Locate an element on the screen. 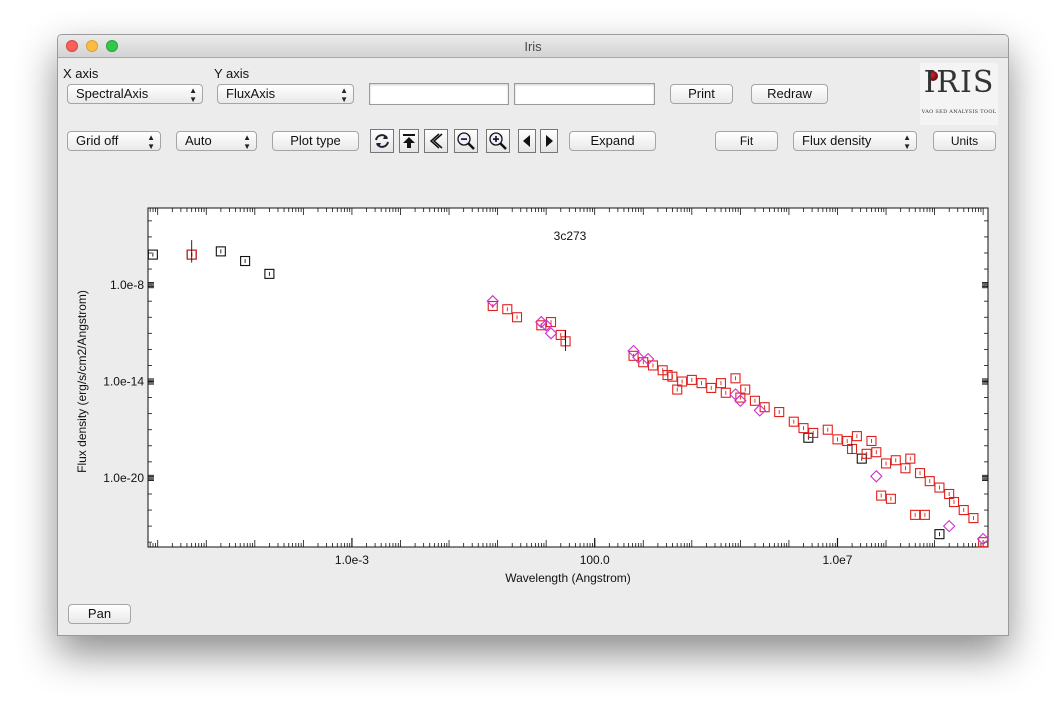 The width and height of the screenshot is (1064, 714). print-button: Print is located at coordinates (701, 94).